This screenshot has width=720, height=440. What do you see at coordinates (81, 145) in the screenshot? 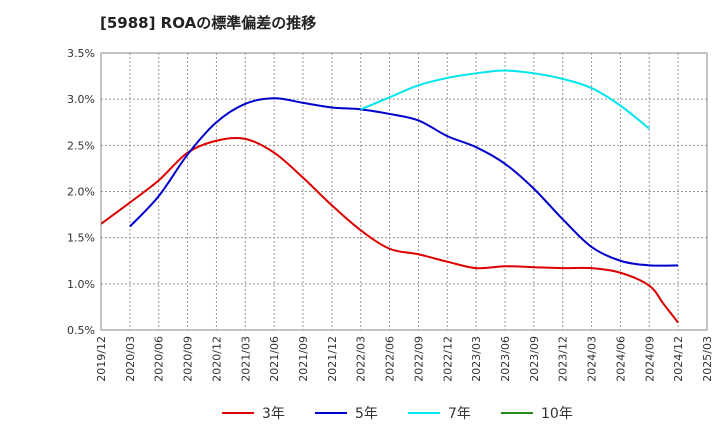
I see `y-tick-label: 2.5%` at bounding box center [81, 145].